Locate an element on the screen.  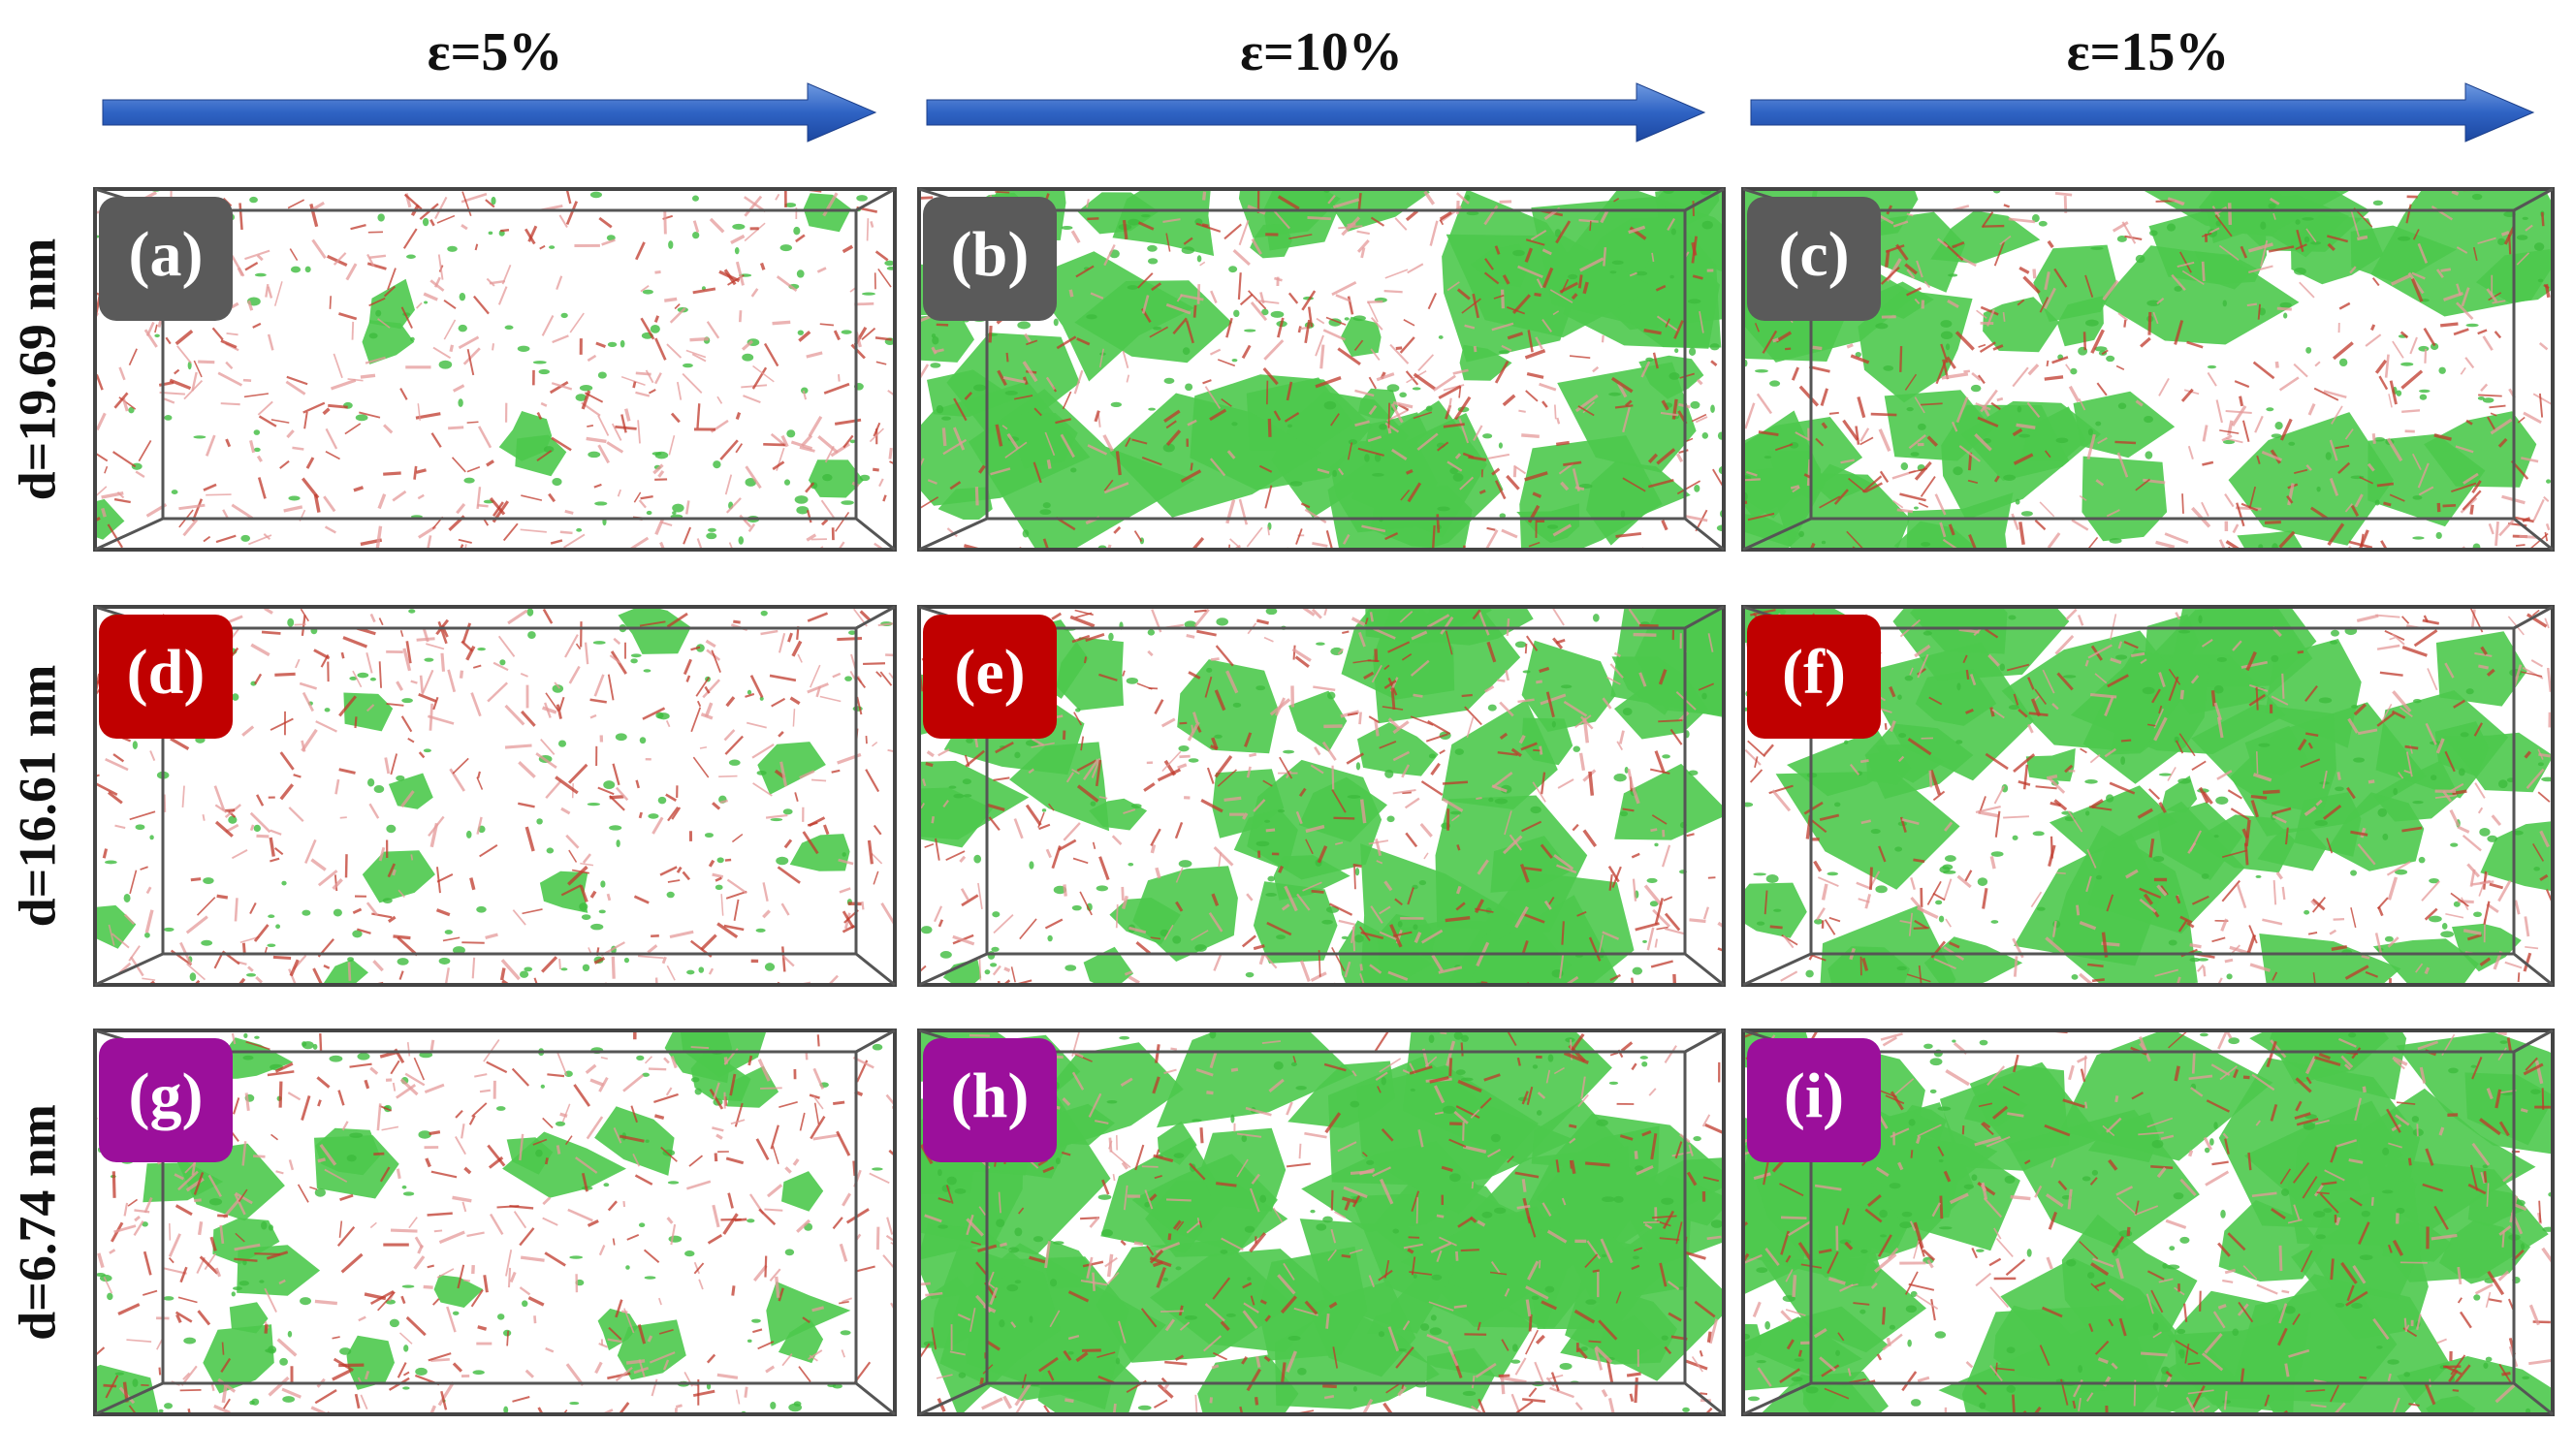
panel-label: (e) is located at coordinates (989, 672).